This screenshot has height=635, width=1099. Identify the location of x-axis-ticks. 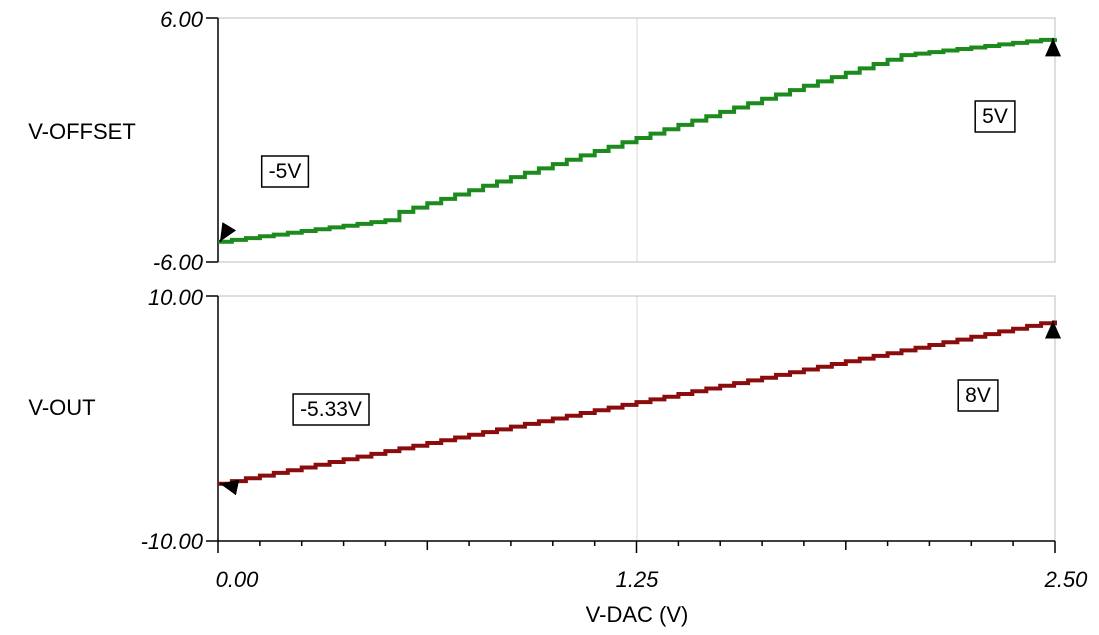
(636, 547).